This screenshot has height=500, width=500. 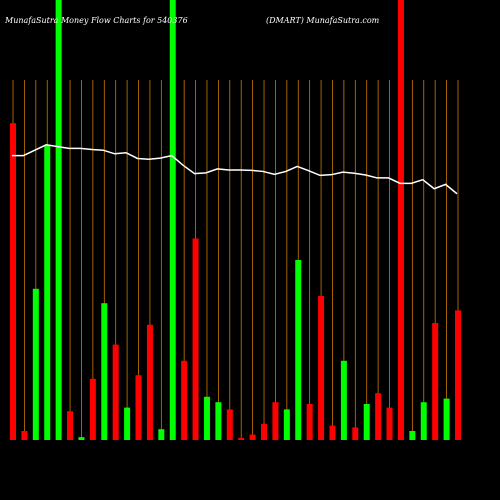 What do you see at coordinates (323, 20) in the screenshot?
I see `chart-header-right: (DMART) MunafaSutra.com` at bounding box center [323, 20].